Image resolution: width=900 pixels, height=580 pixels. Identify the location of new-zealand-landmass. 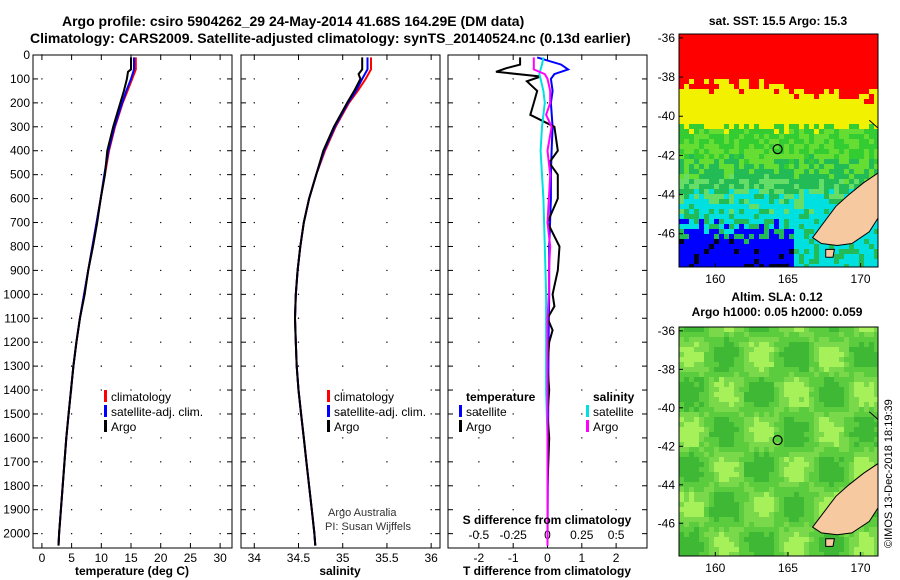
(844, 209).